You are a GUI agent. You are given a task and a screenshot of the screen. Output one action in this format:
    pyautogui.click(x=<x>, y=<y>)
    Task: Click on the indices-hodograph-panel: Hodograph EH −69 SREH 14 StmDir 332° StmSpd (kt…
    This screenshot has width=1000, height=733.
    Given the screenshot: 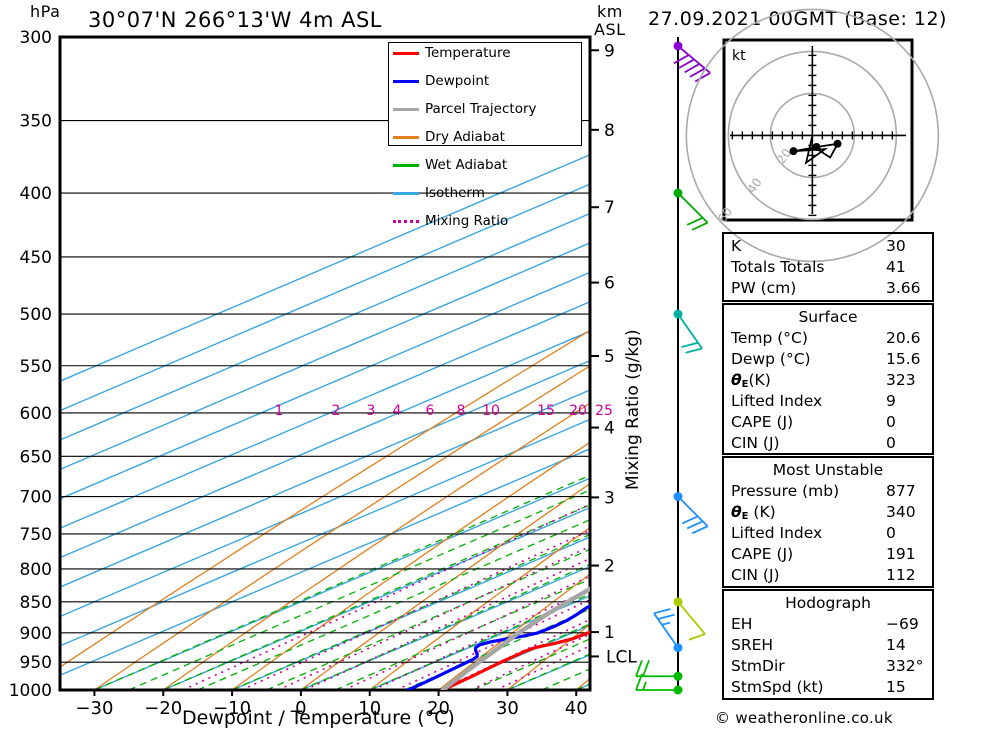 What is the action you would take?
    pyautogui.click(x=828, y=644)
    